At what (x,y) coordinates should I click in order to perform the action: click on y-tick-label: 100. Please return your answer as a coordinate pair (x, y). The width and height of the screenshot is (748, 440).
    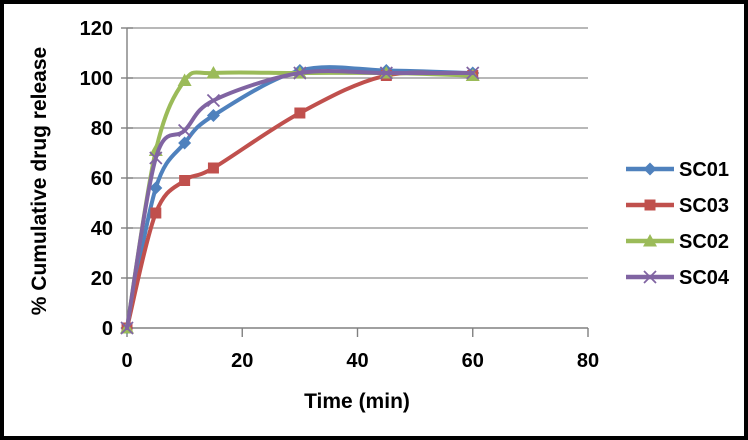
    Looking at the image, I should click on (96, 79).